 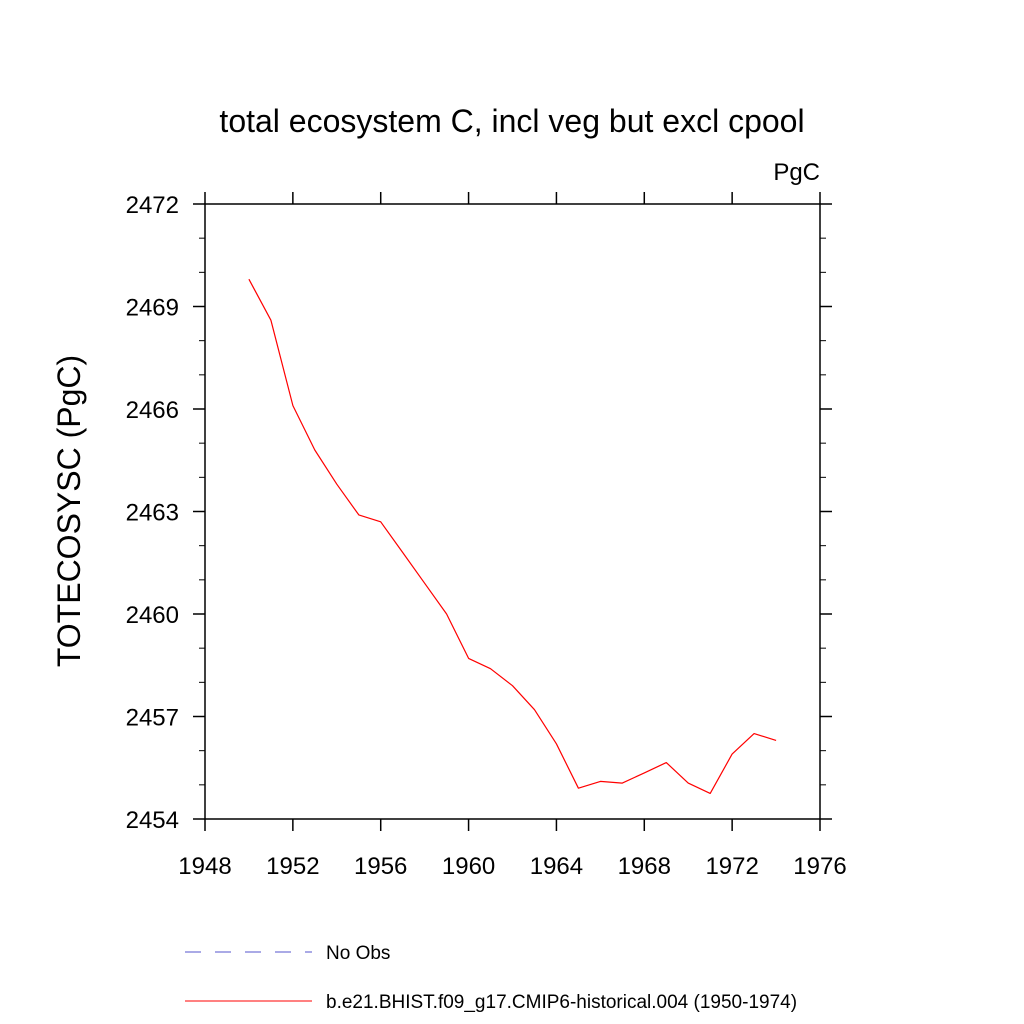 What do you see at coordinates (152, 410) in the screenshot?
I see `y-tick-label: 2466` at bounding box center [152, 410].